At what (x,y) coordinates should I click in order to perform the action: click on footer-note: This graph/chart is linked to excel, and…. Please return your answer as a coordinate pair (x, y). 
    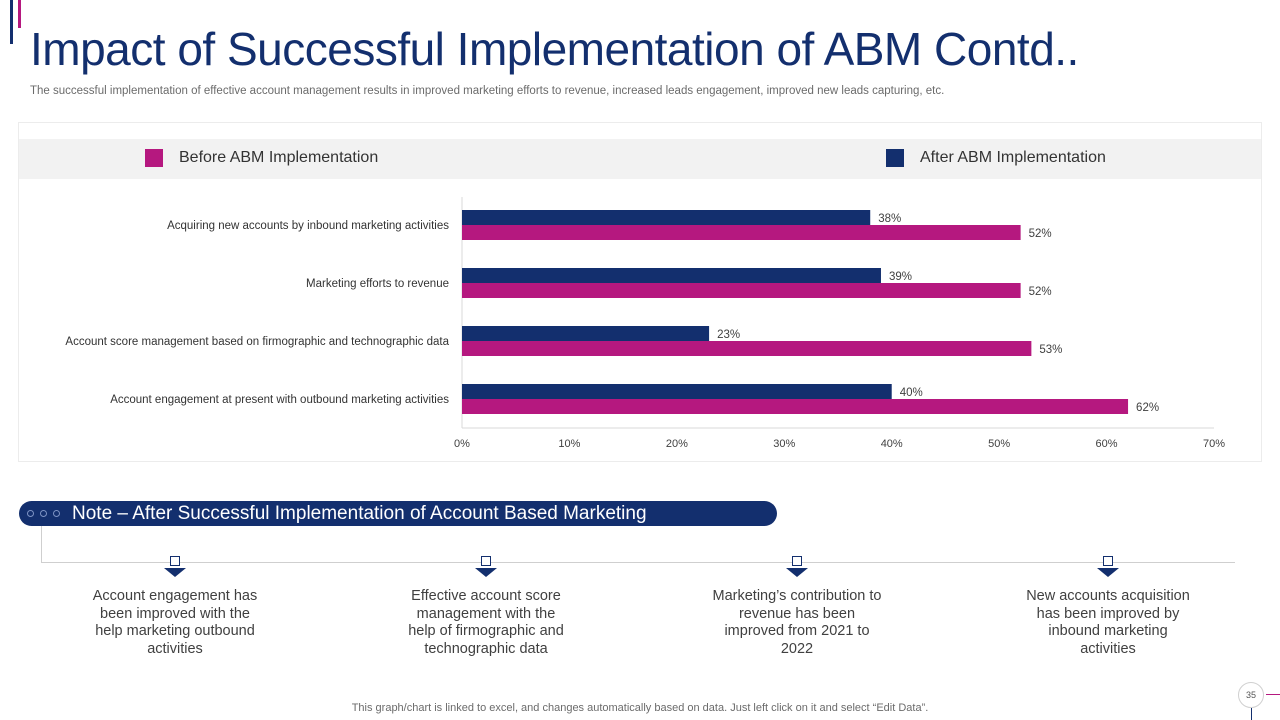
    Looking at the image, I should click on (640, 708).